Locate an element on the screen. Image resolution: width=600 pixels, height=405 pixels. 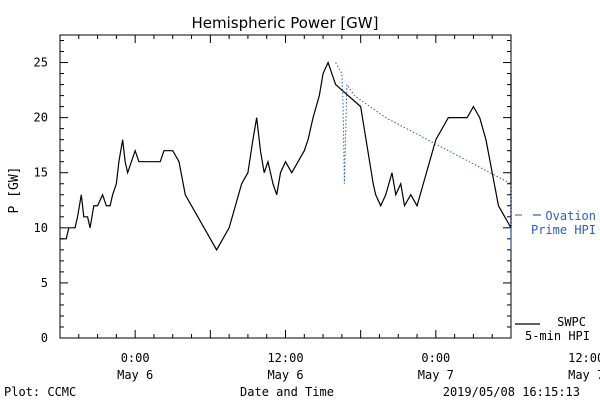
x-axis-label: Date and Time is located at coordinates (287, 392).